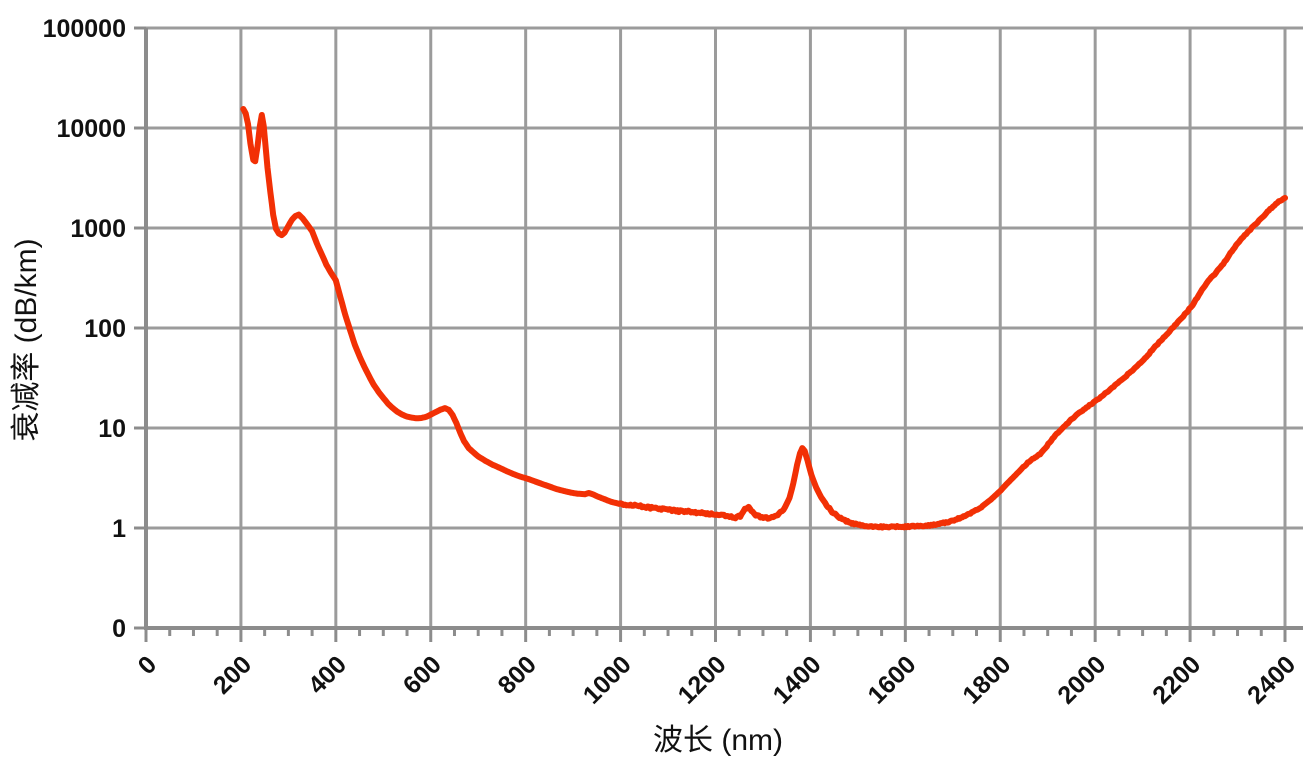 This screenshot has height=766, width=1303. I want to click on x-axis-title: 波长 (nm), so click(718, 740).